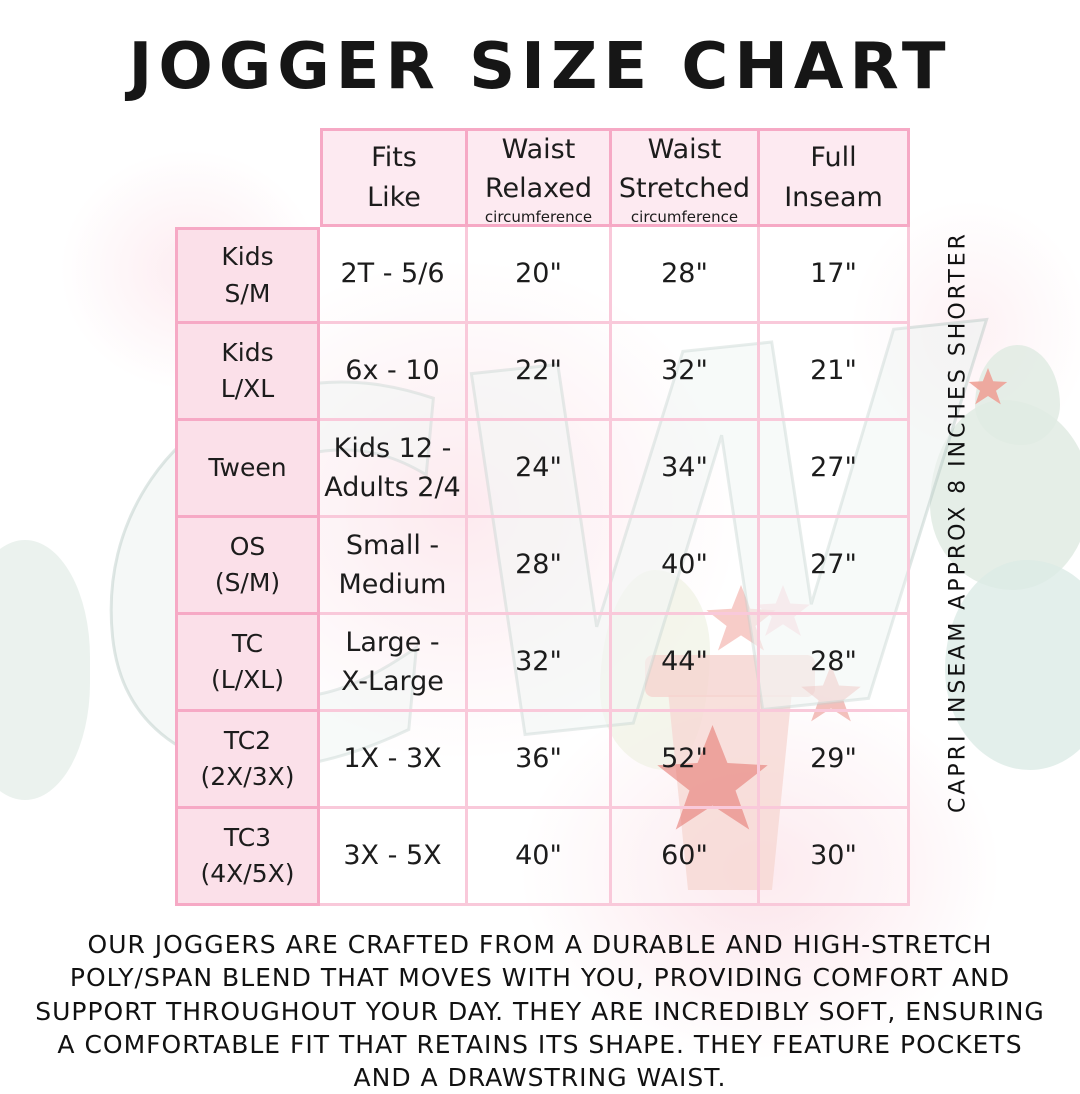 The height and width of the screenshot is (1094, 1080). Describe the element at coordinates (247, 566) in the screenshot. I see `row-label-os-sm: OS (S/M)` at that location.